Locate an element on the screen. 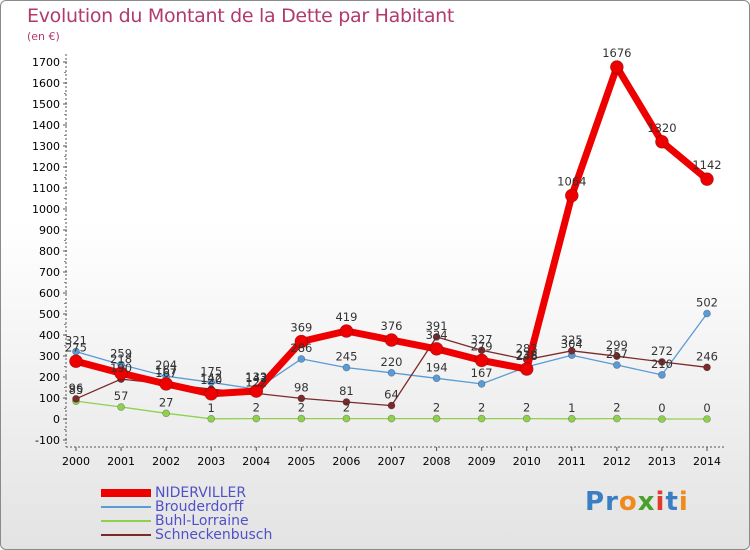 This screenshot has width=750, height=550. legend-item: NIDERVILLER is located at coordinates (231, 493).